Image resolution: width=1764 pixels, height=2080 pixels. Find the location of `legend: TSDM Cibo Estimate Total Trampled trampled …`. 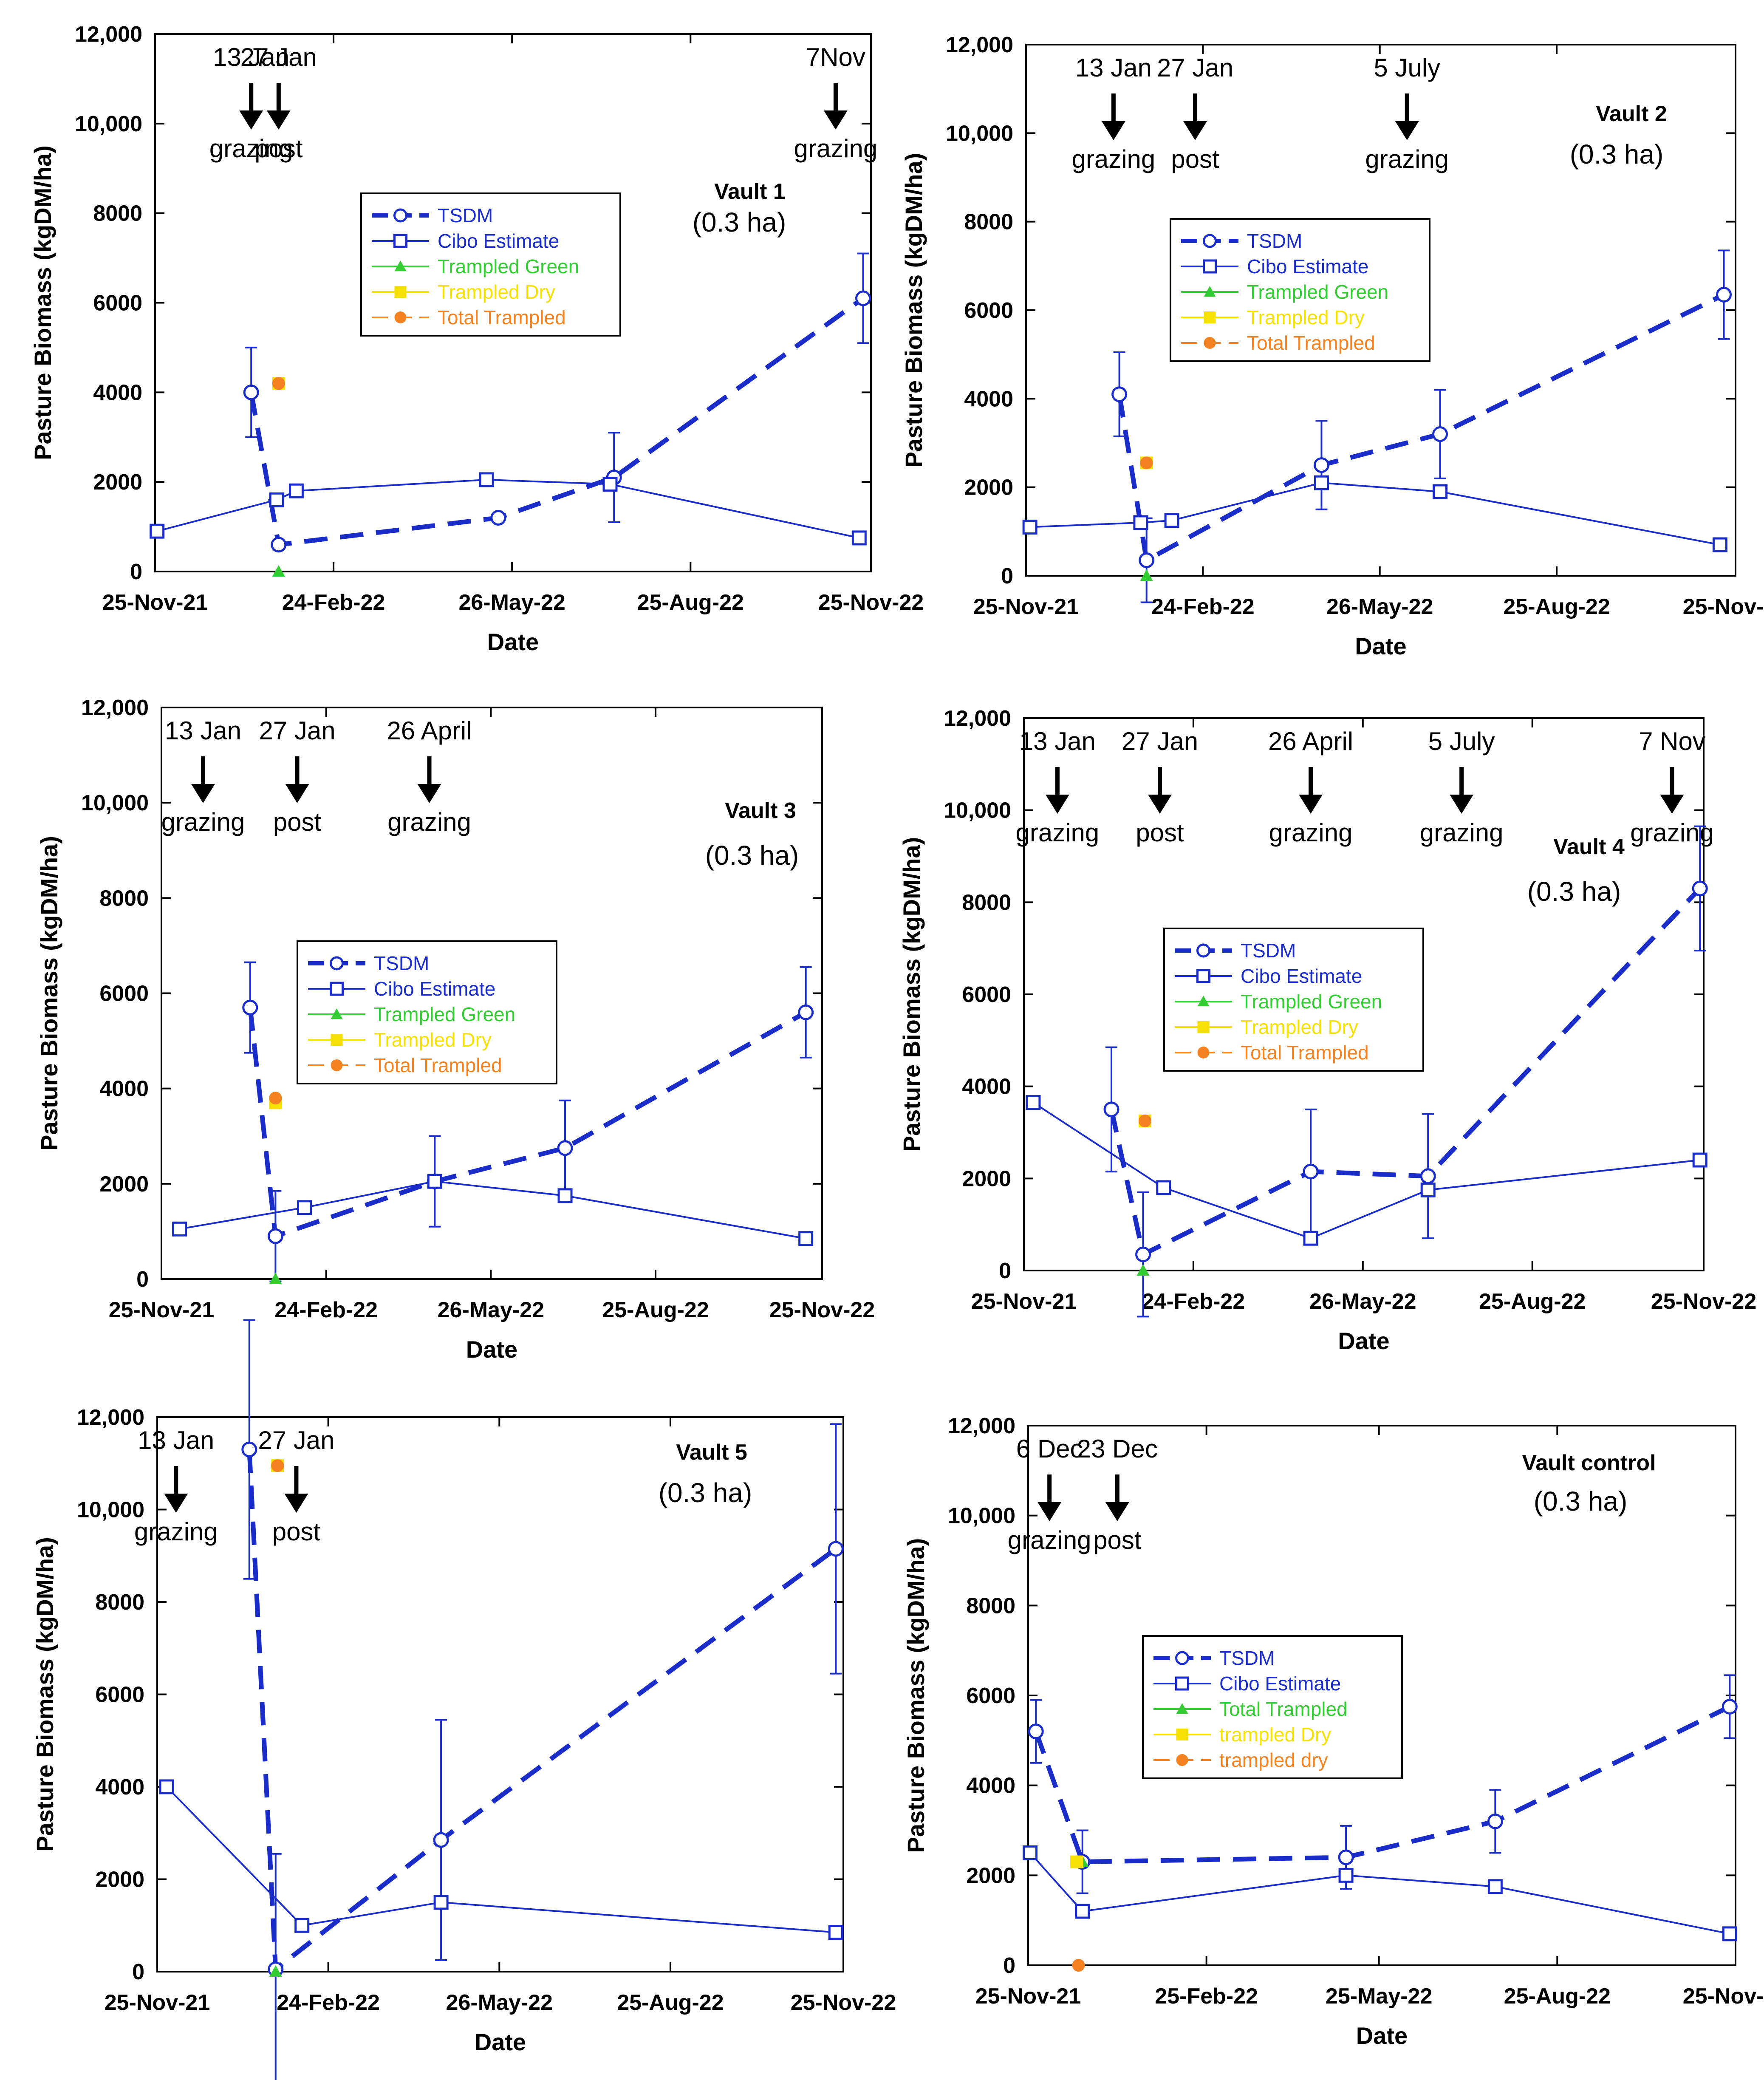

legend: TSDM Cibo Estimate Total Trampled trampled … is located at coordinates (1272, 1707).